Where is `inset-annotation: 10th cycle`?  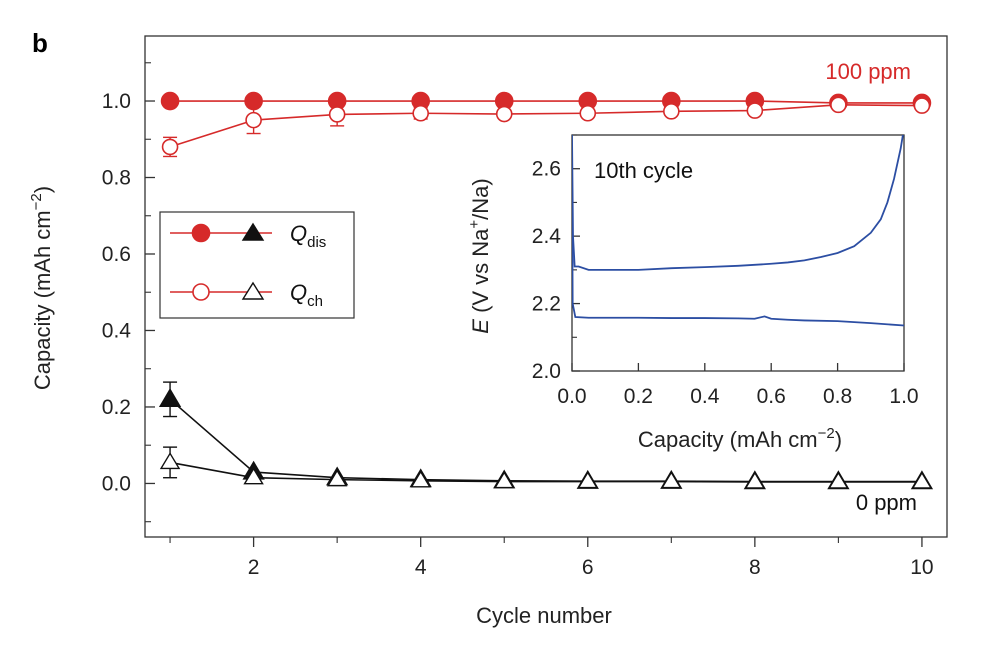 inset-annotation: 10th cycle is located at coordinates (643, 170).